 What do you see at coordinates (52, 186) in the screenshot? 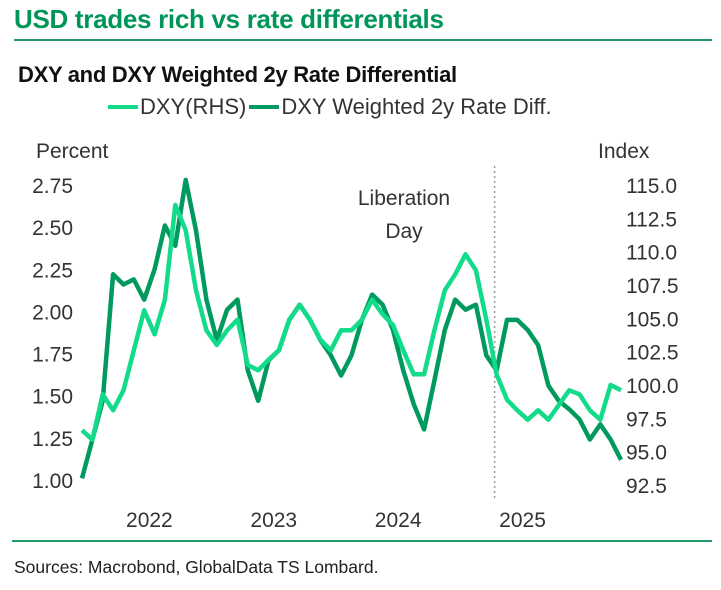
I see `left-tick-label: 2.75` at bounding box center [52, 186].